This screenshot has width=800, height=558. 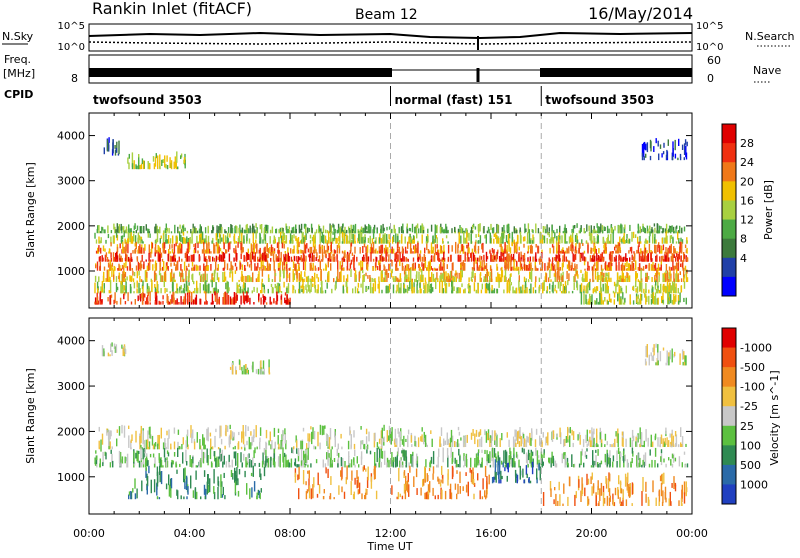 I want to click on y-tick-label: 4000, so click(x=71, y=136).